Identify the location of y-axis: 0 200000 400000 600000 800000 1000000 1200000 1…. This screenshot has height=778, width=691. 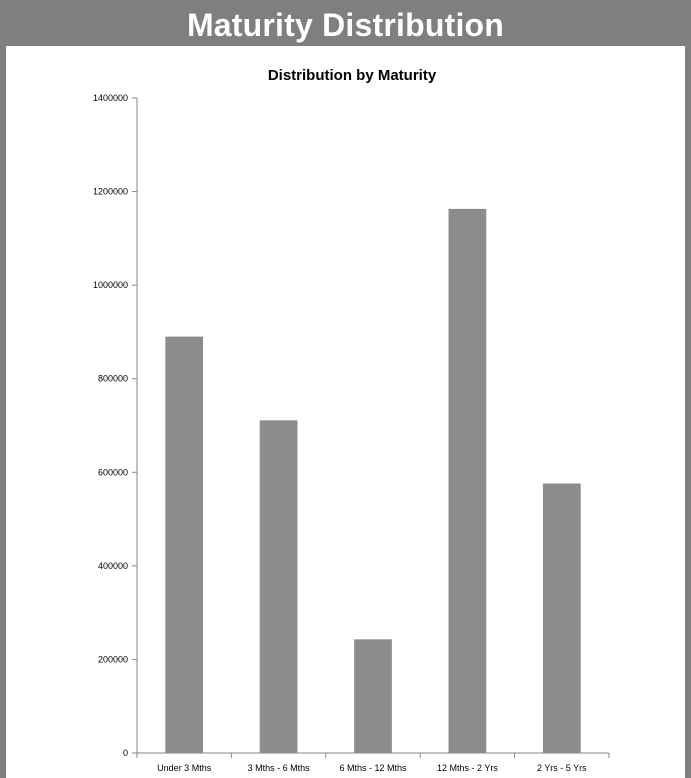
(115, 425).